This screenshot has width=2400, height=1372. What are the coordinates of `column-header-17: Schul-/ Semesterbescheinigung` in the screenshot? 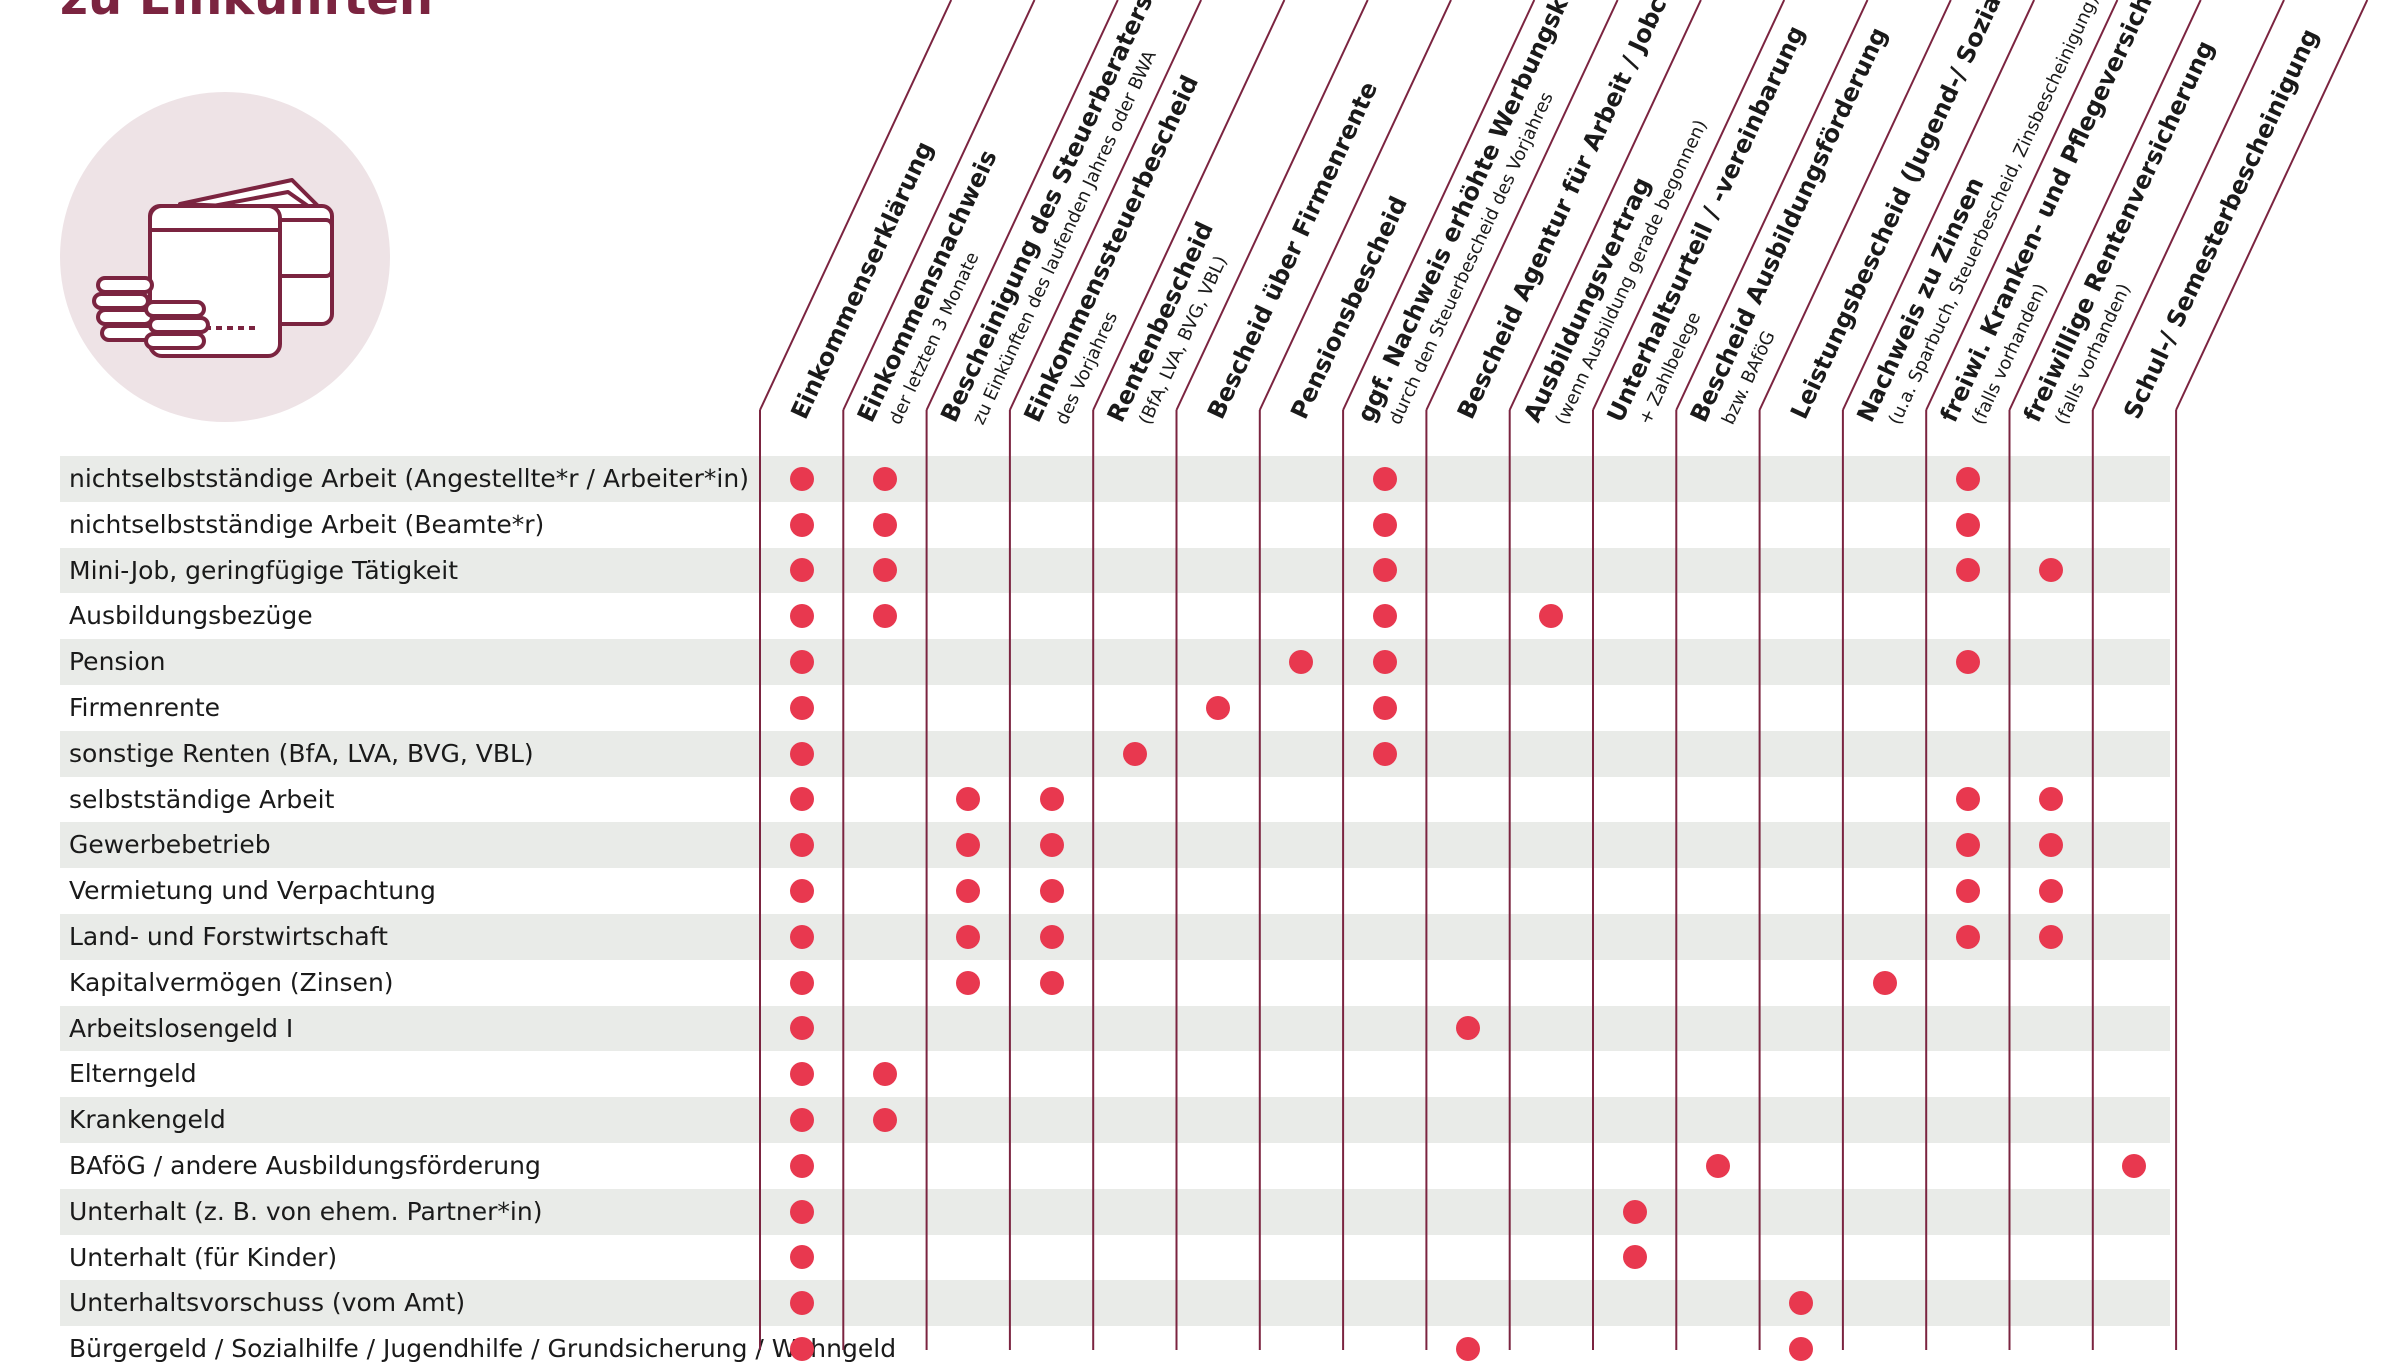 It's located at (2221, 223).